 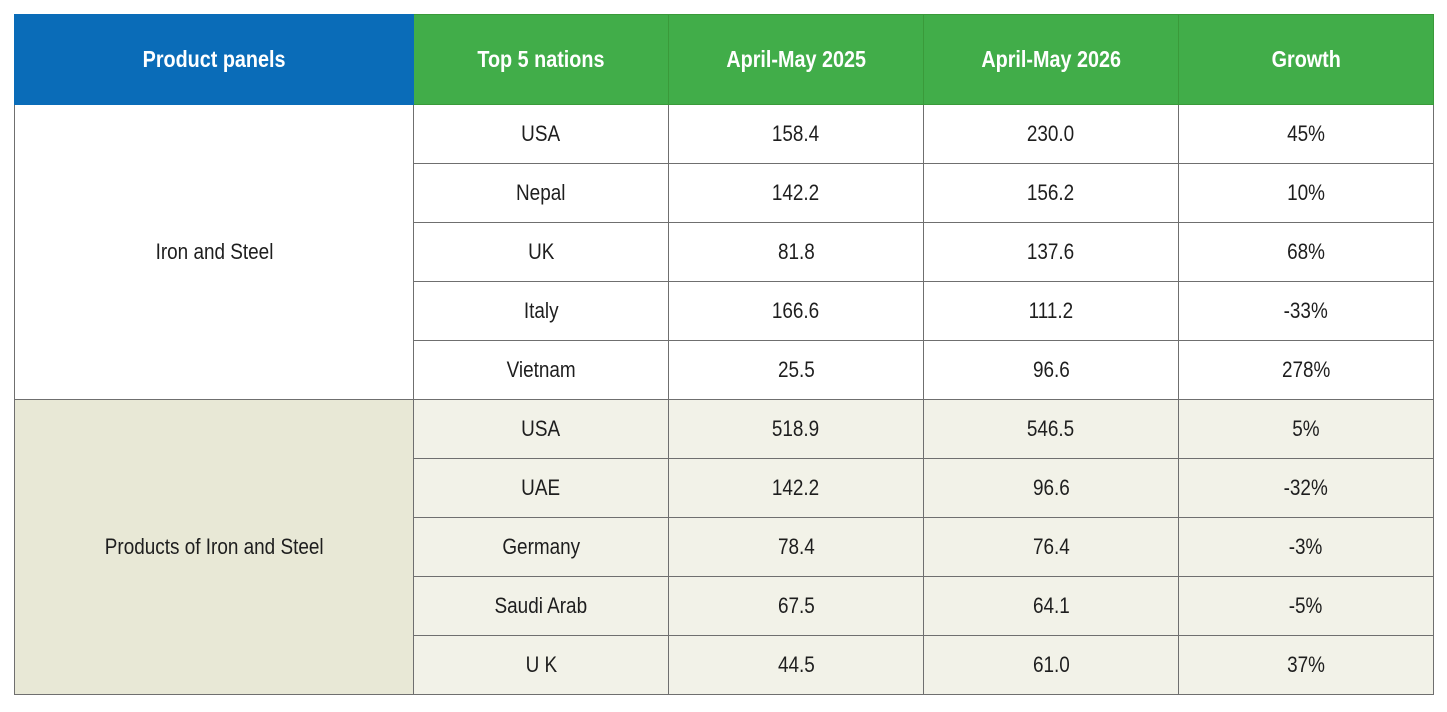 What do you see at coordinates (1051, 193) in the screenshot?
I see `value-2026-cell: 156.2` at bounding box center [1051, 193].